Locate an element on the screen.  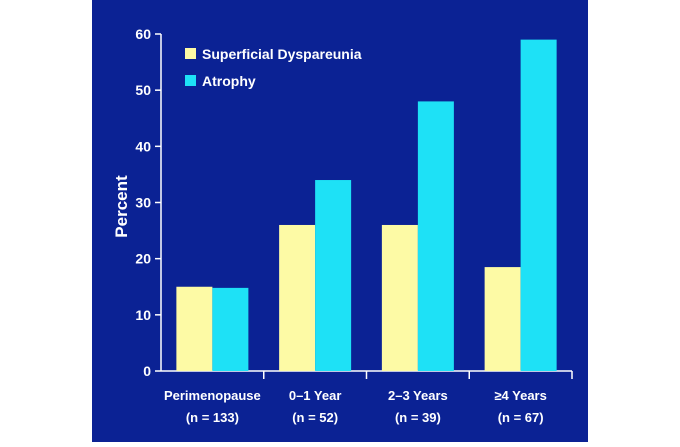
legend-label: Atrophy is located at coordinates (229, 81).